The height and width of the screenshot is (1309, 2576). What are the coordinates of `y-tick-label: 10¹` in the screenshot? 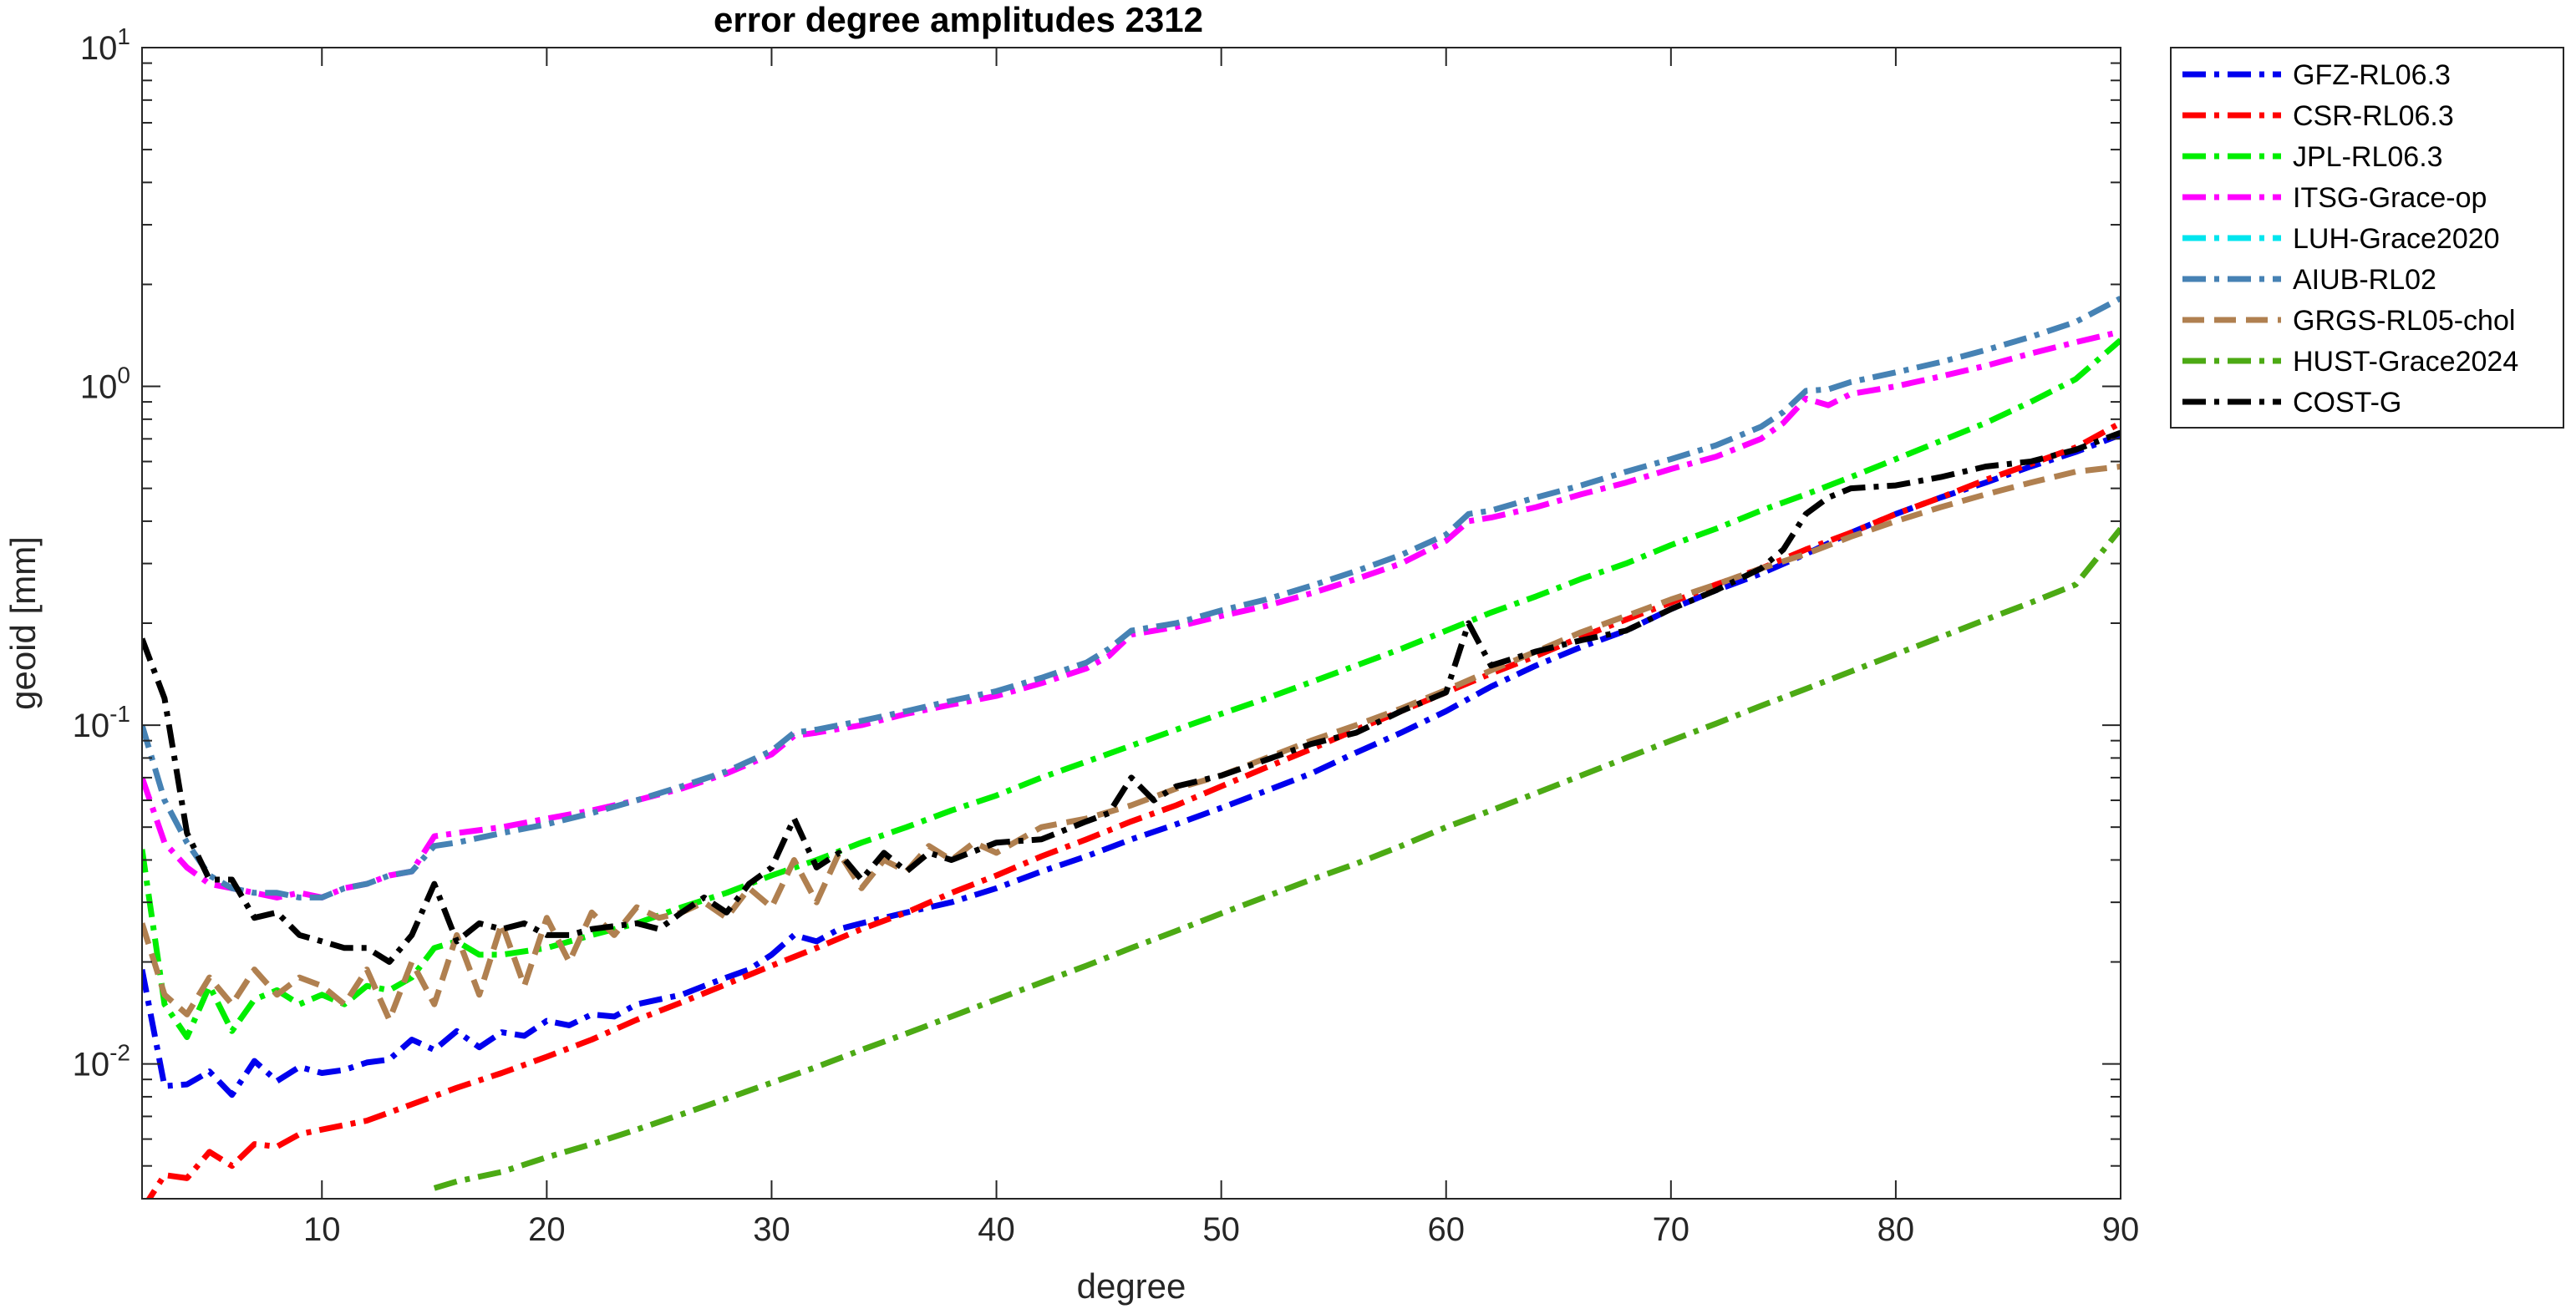 It's located at (105, 45).